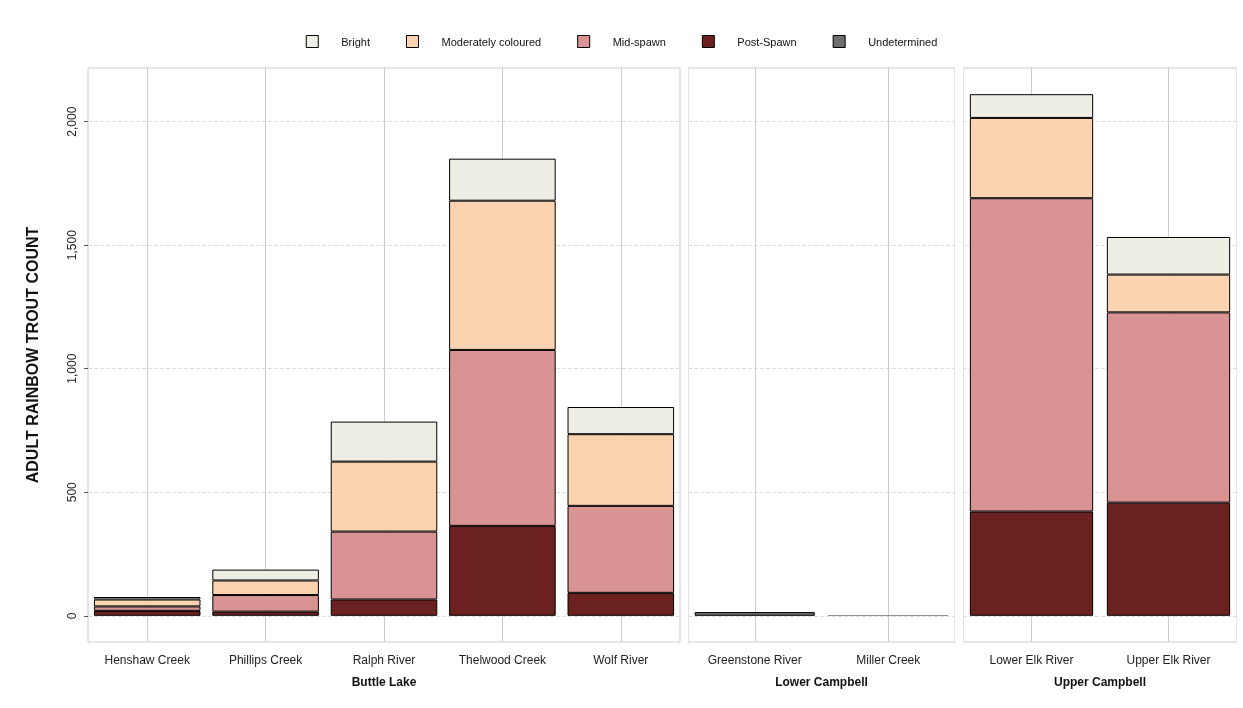  What do you see at coordinates (72, 492) in the screenshot?
I see `y-tick-label: 500` at bounding box center [72, 492].